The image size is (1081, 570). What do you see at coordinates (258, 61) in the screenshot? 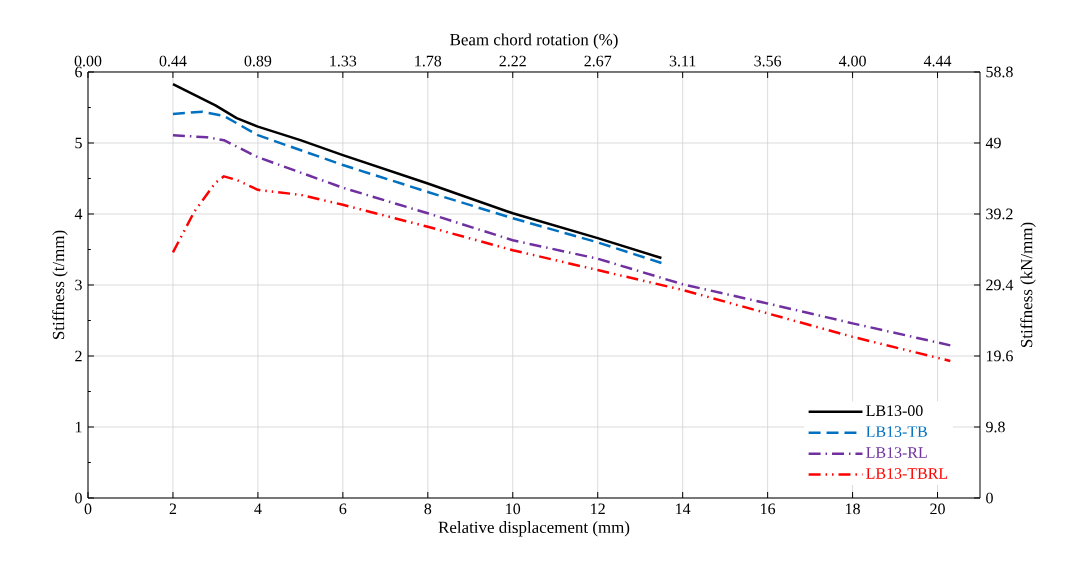
I see `x2-tick-label: 0.89` at bounding box center [258, 61].